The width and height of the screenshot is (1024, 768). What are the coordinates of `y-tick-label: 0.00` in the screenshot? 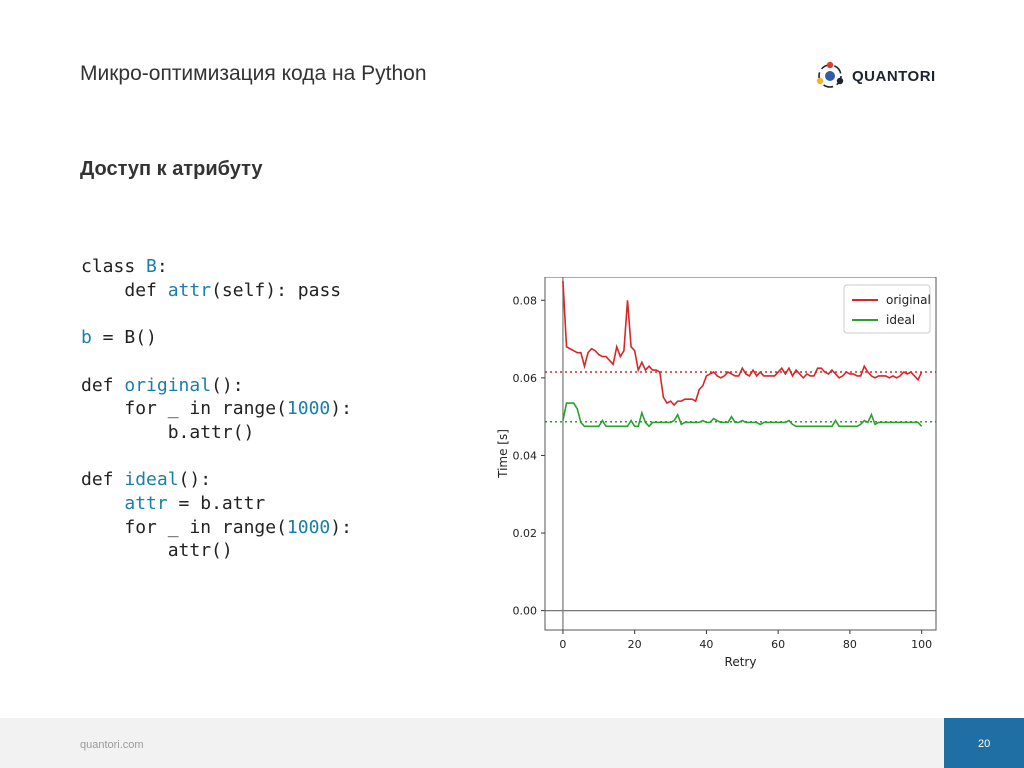 It's located at (525, 611).